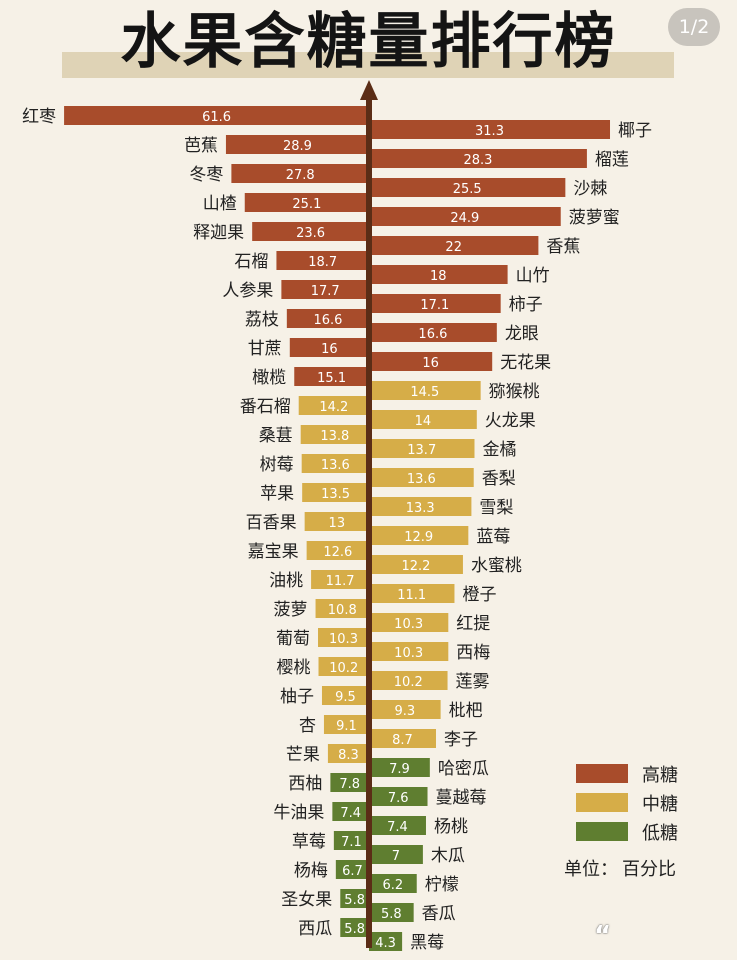  Describe the element at coordinates (627, 831) in the screenshot. I see `legend-item-low: 低糖` at that location.